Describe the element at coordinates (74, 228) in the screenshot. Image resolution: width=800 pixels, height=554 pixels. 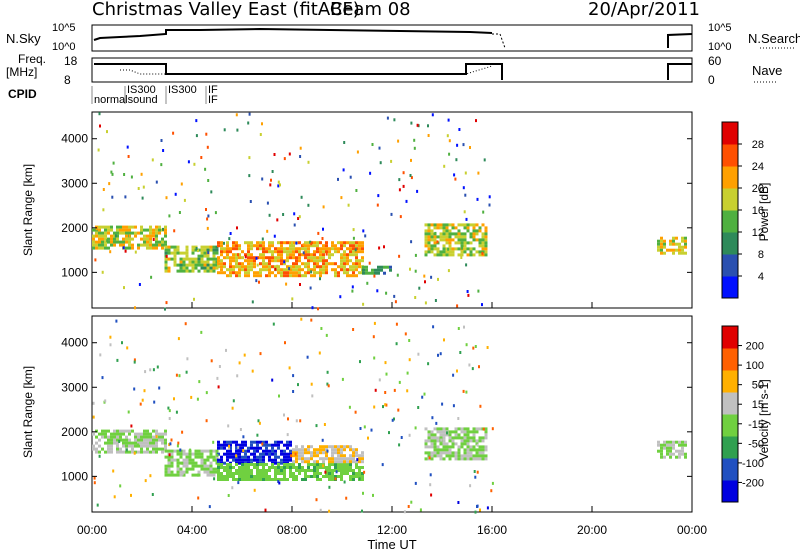
I see `y-tick-label: 2000` at that location.